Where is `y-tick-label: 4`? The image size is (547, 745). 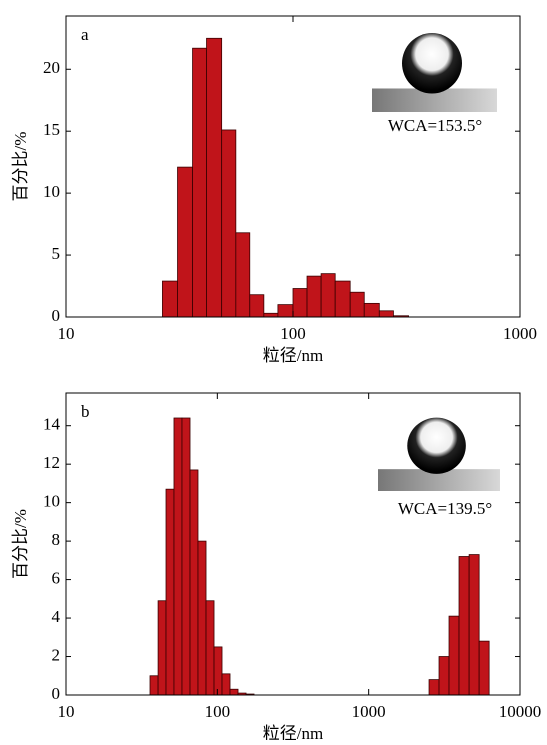
y-tick-label: 4 is located at coordinates (56, 616).